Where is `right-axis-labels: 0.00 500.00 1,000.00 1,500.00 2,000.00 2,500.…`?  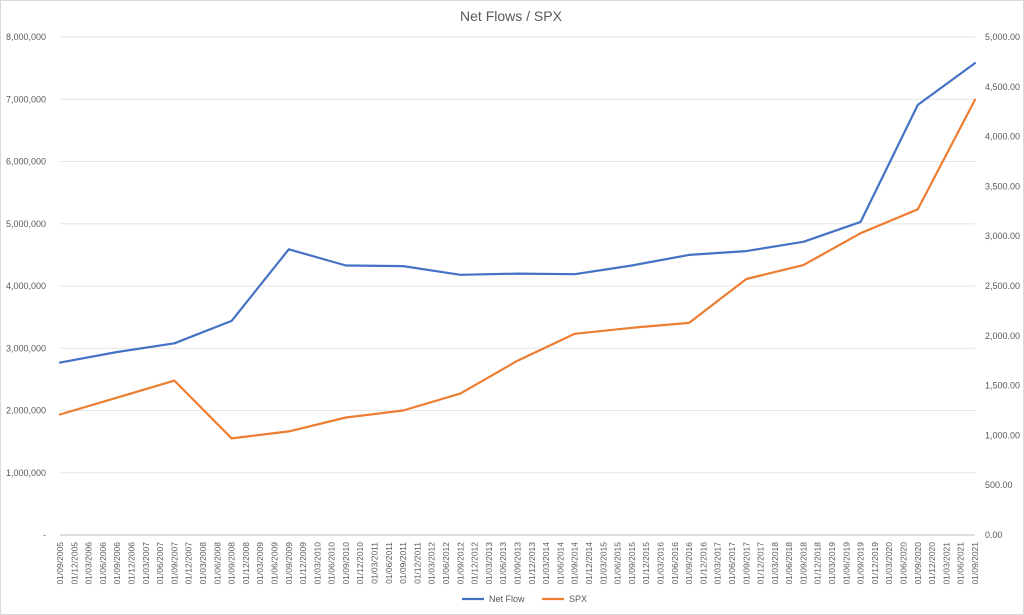
right-axis-labels: 0.00 500.00 1,000.00 1,500.00 2,000.00 2,500.… is located at coordinates (1002, 286).